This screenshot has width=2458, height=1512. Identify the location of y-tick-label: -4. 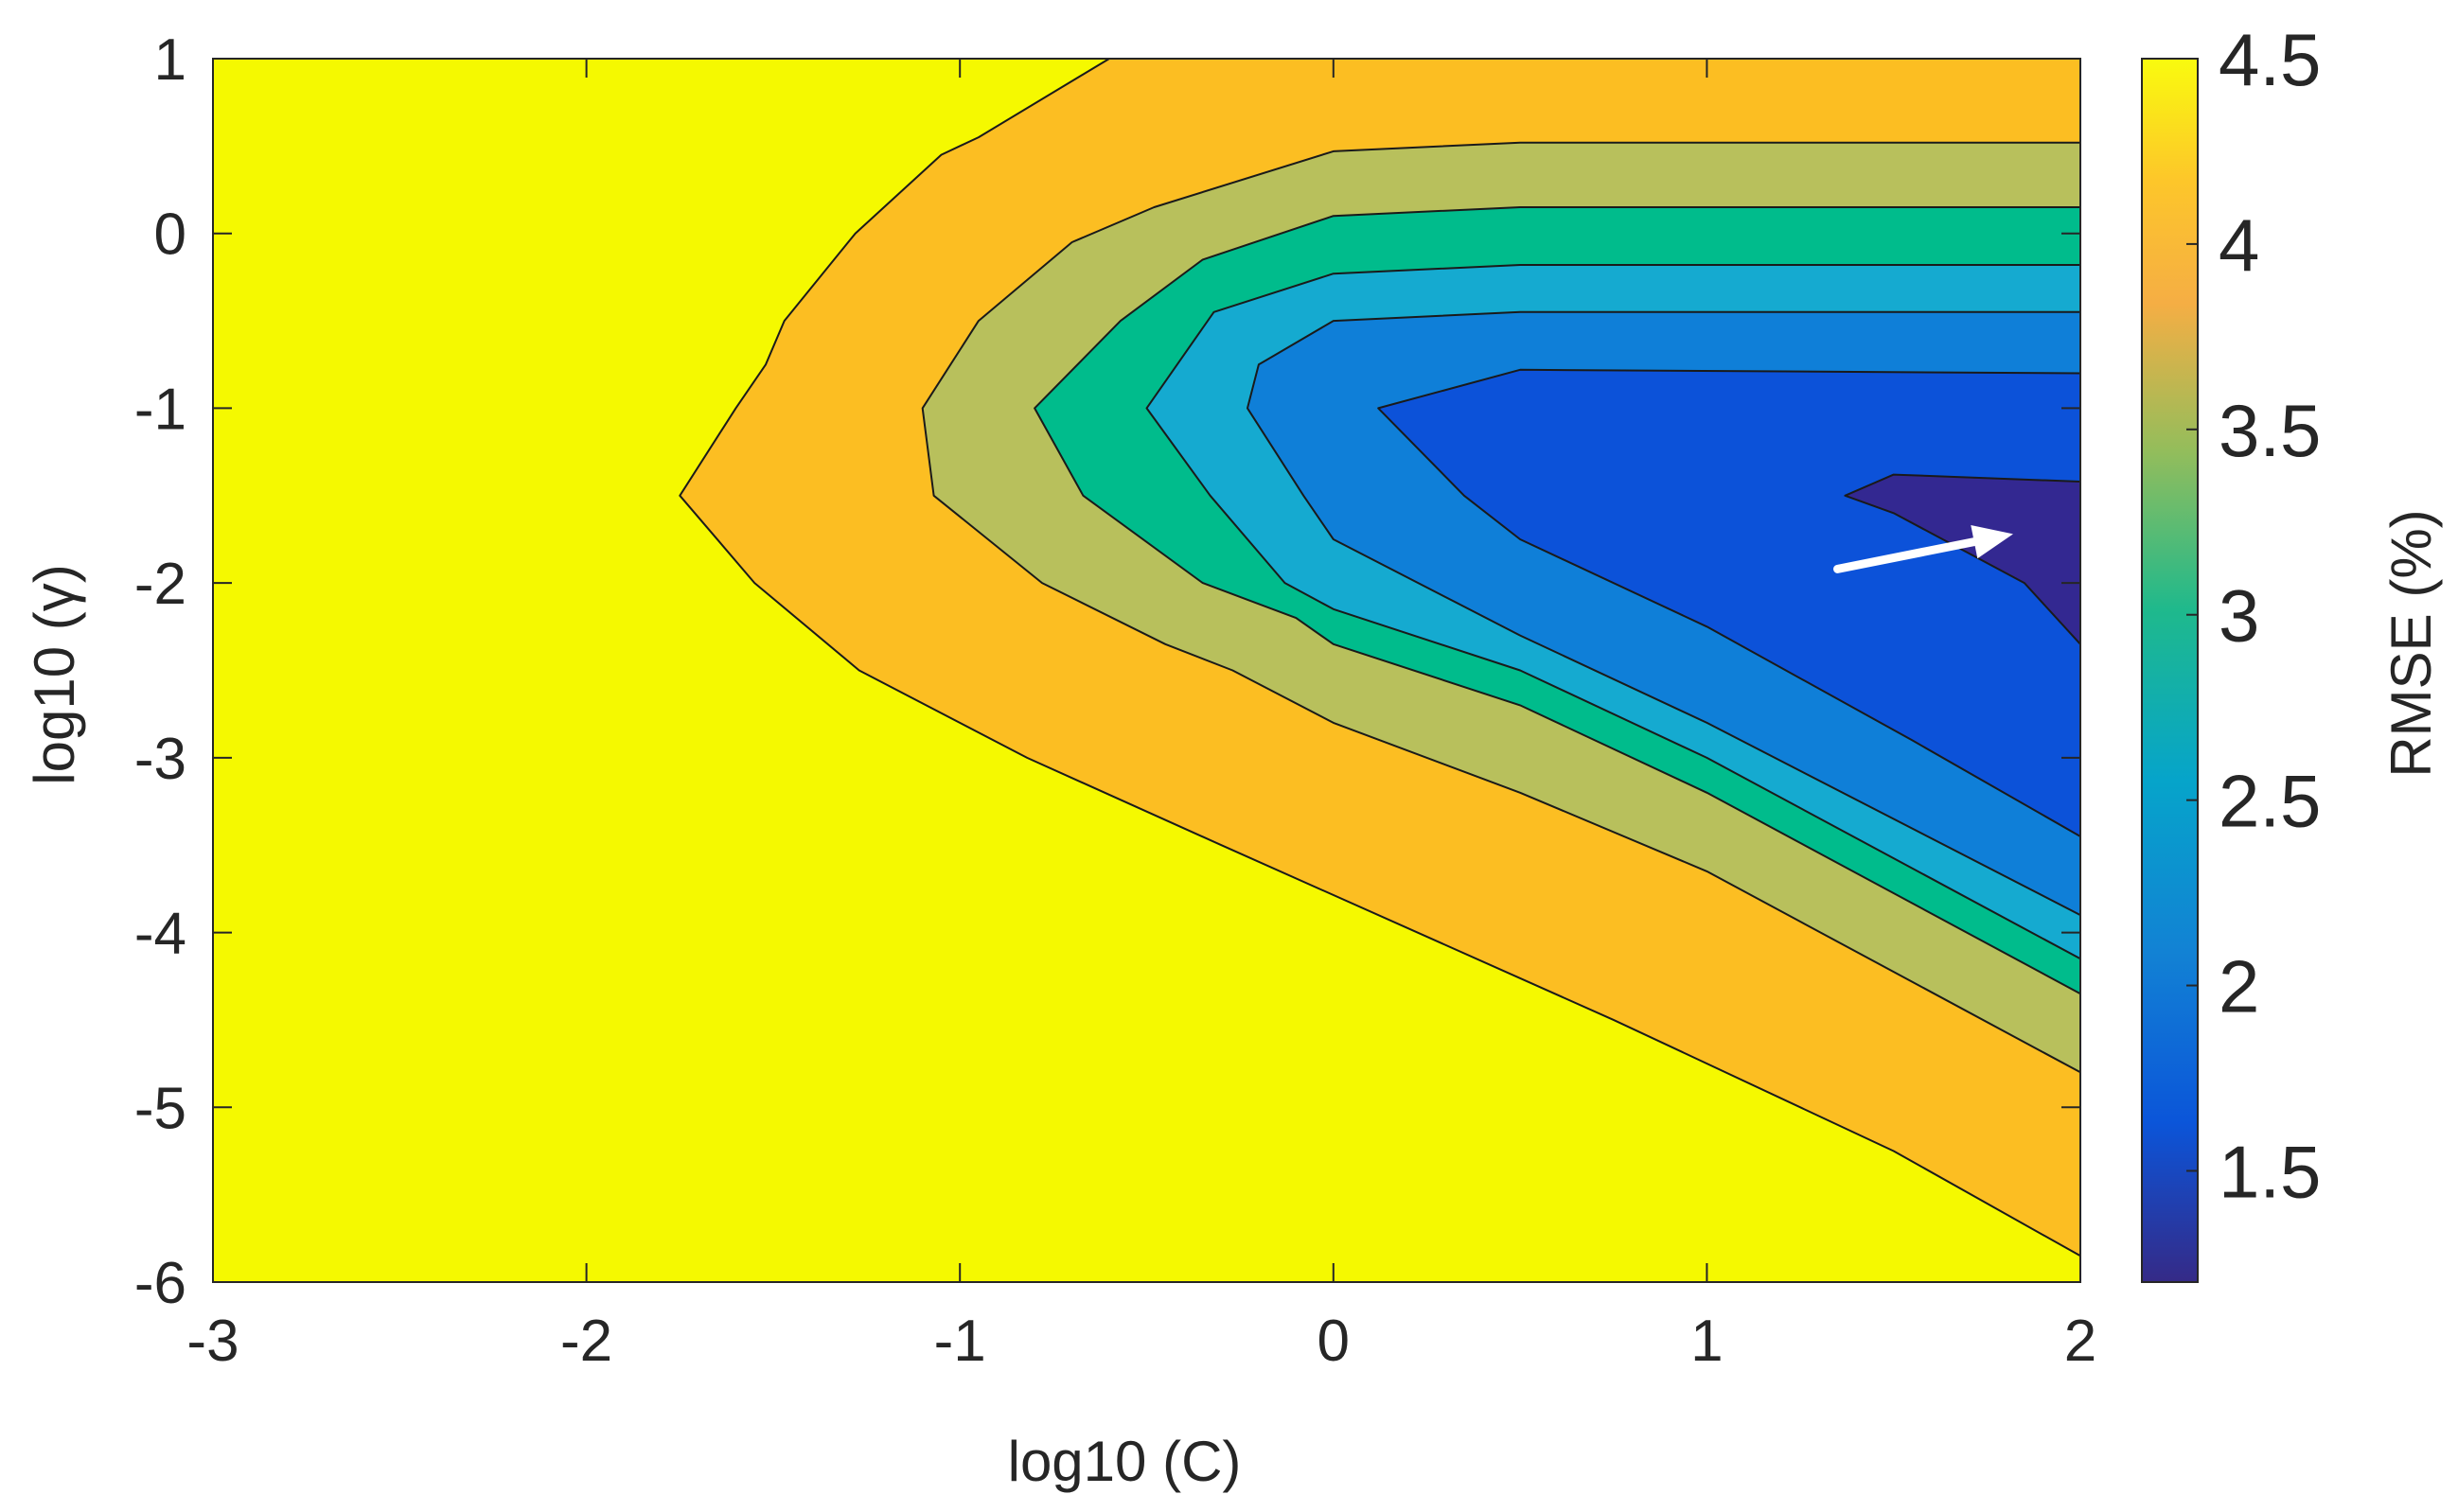
(160, 934).